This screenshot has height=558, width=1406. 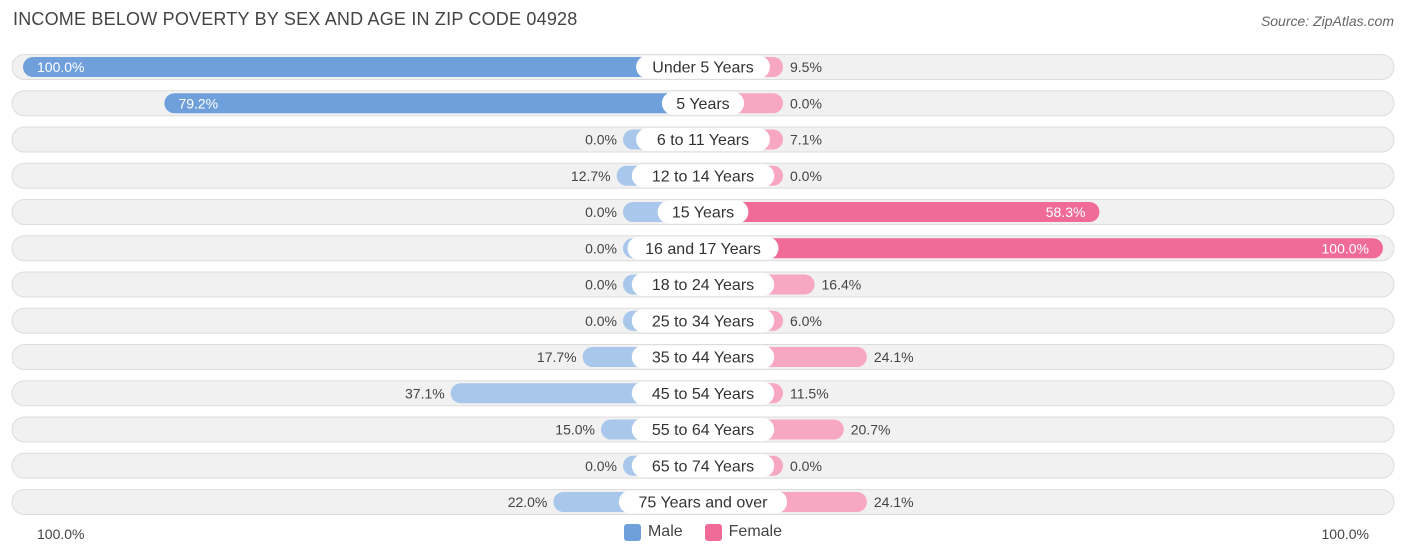 I want to click on female-value-label: 7.1%, so click(x=806, y=140).